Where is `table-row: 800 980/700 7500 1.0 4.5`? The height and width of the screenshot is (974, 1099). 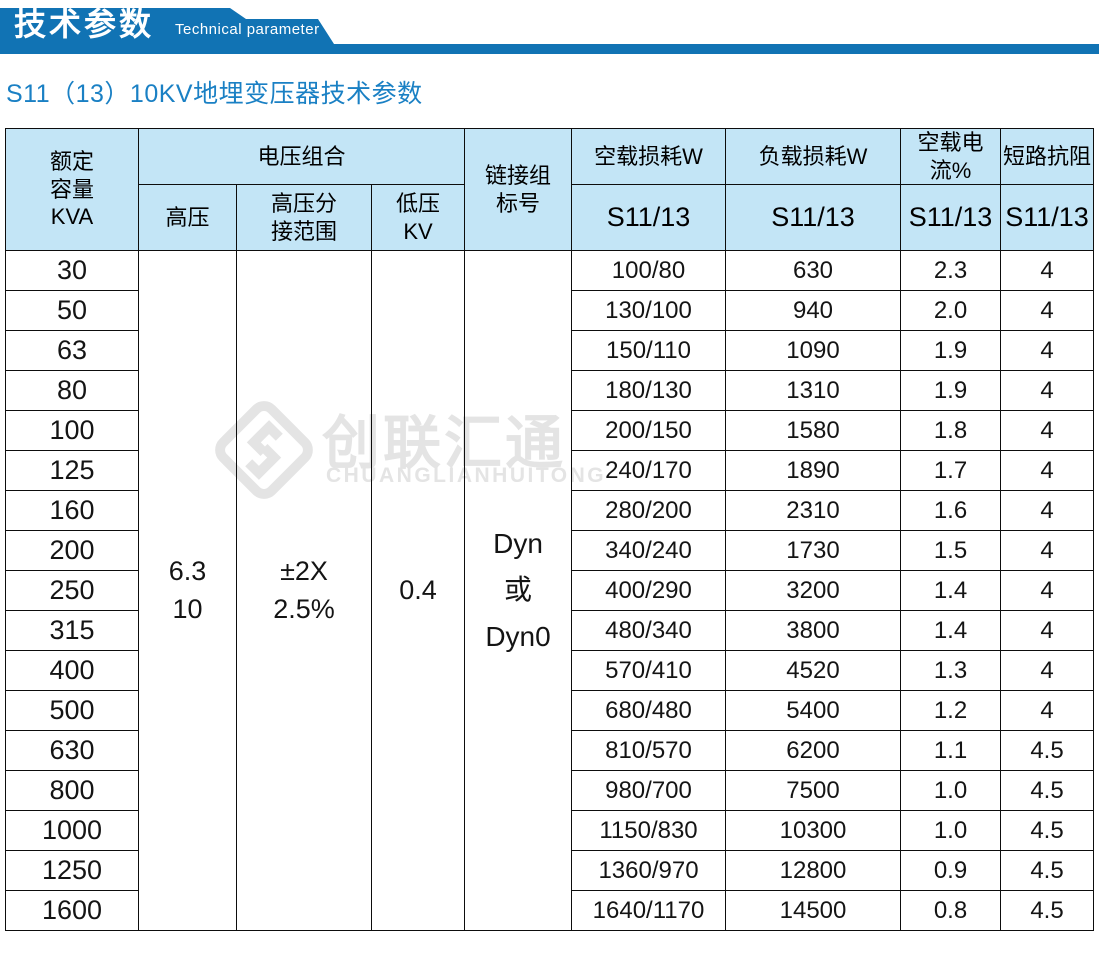 table-row: 800 980/700 7500 1.0 4.5 is located at coordinates (549, 790).